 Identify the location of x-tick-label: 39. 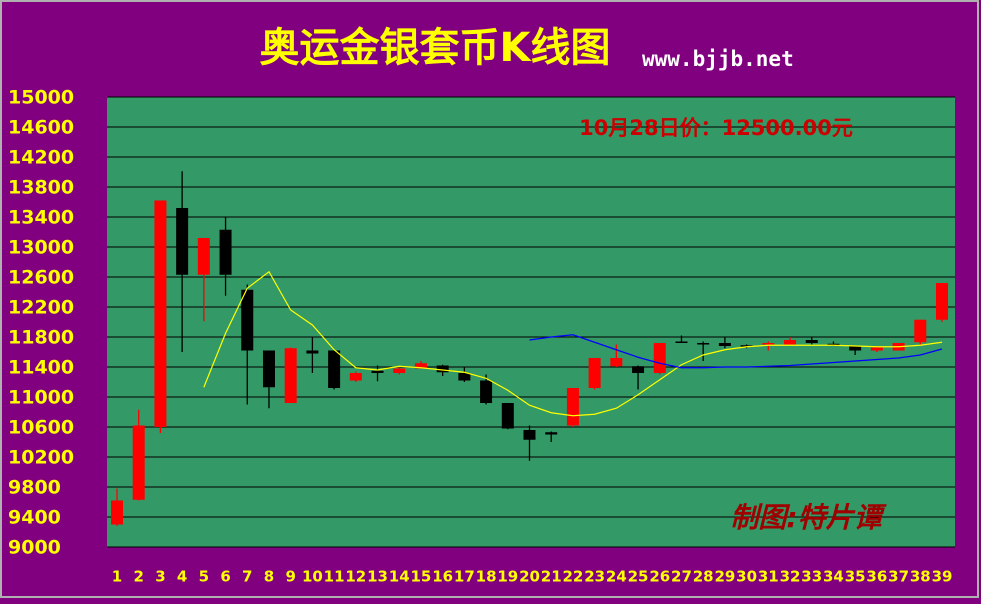
(942, 577).